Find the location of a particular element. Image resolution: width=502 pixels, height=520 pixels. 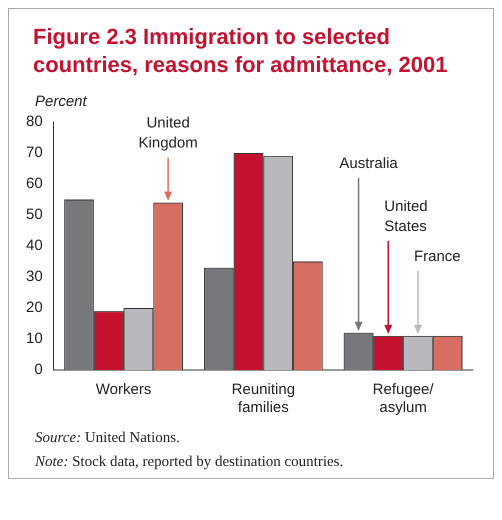

text: United Kingdom is located at coordinates (168, 133).